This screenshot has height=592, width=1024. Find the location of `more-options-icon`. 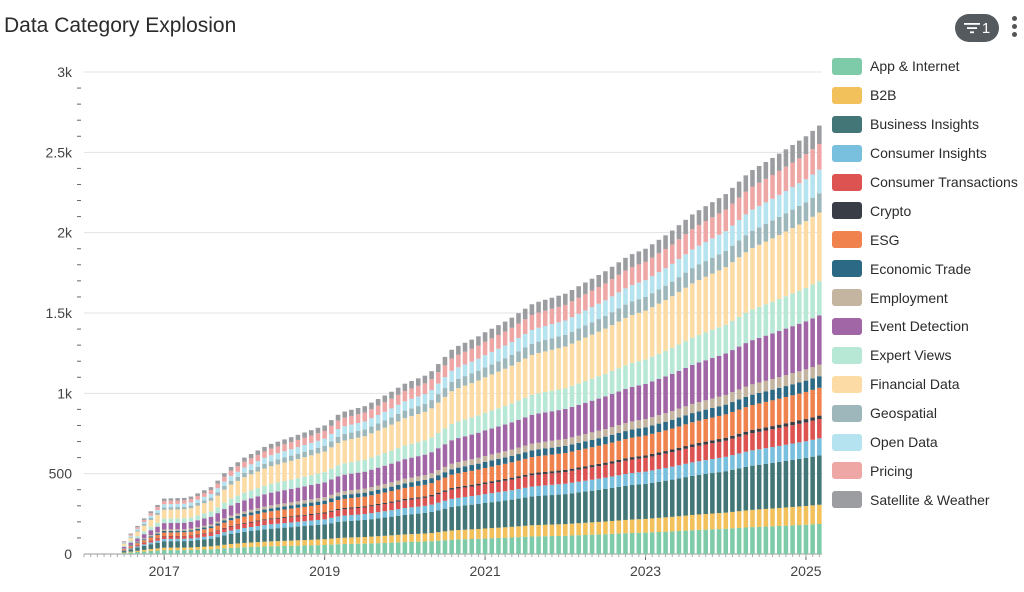

more-options-icon is located at coordinates (1014, 27).